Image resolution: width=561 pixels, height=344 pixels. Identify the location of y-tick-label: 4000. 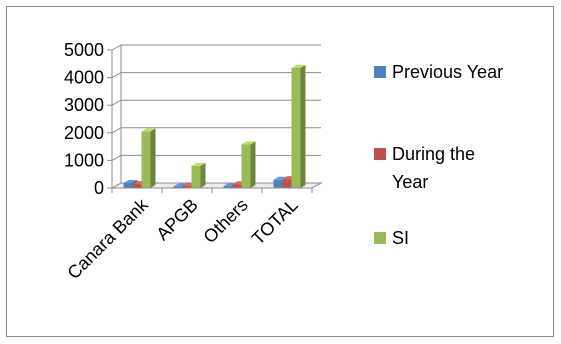
(84, 78).